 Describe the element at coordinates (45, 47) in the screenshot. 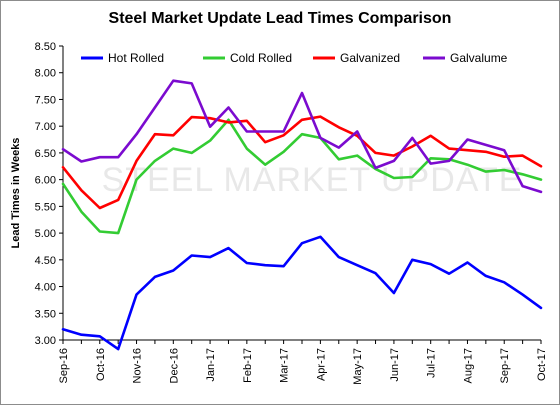

I see `y-tick-label: 8.50` at that location.